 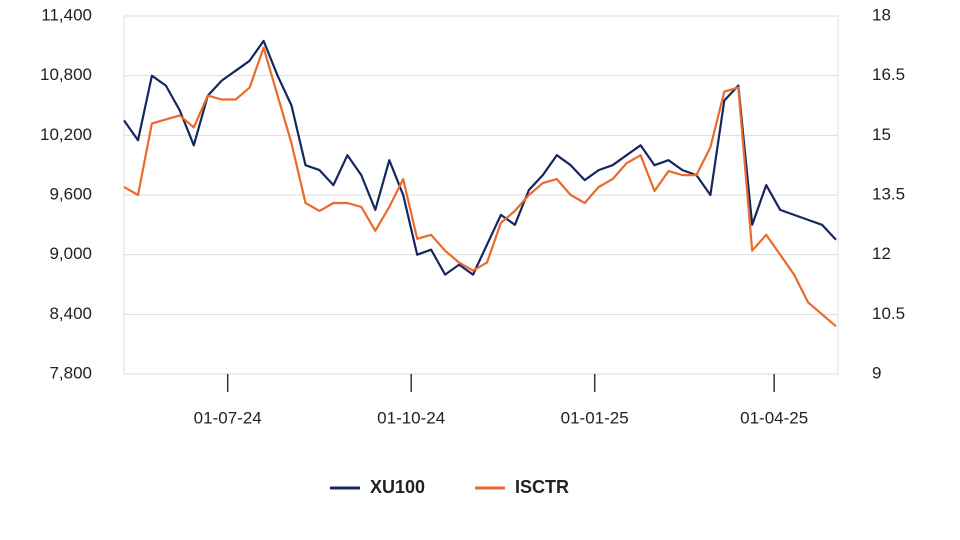 What do you see at coordinates (881, 134) in the screenshot?
I see `y2-tick-label: 15` at bounding box center [881, 134].